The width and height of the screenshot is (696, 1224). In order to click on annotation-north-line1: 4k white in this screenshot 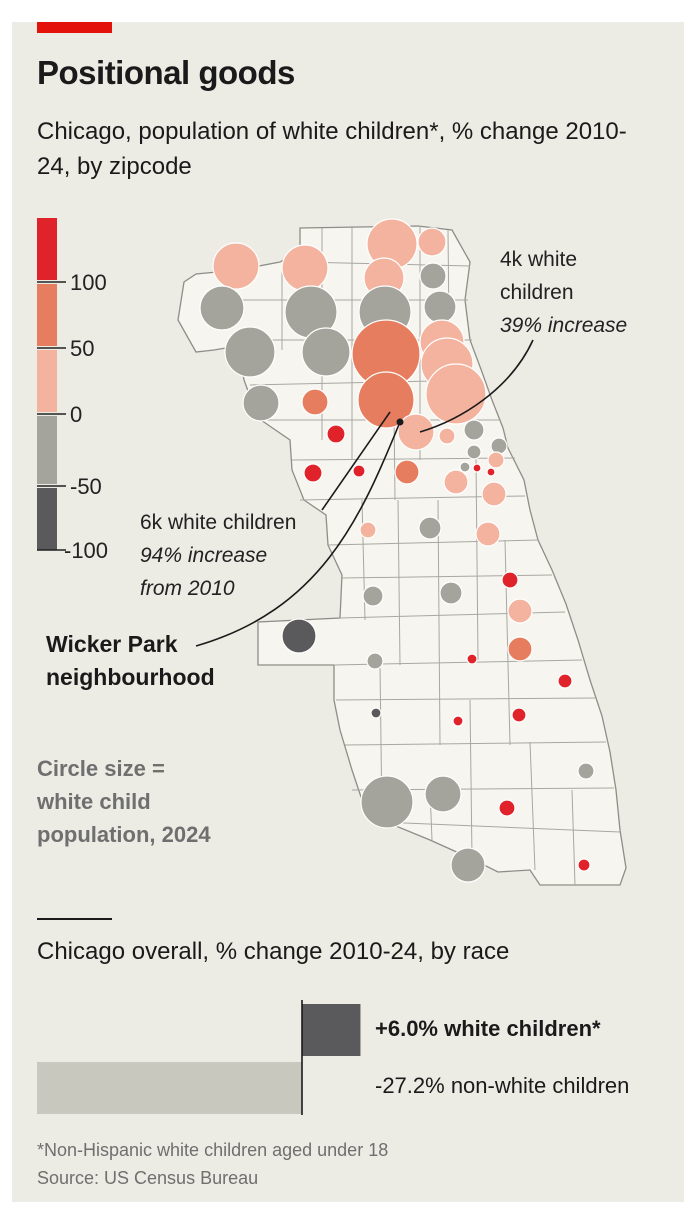, I will do `click(539, 259)`.